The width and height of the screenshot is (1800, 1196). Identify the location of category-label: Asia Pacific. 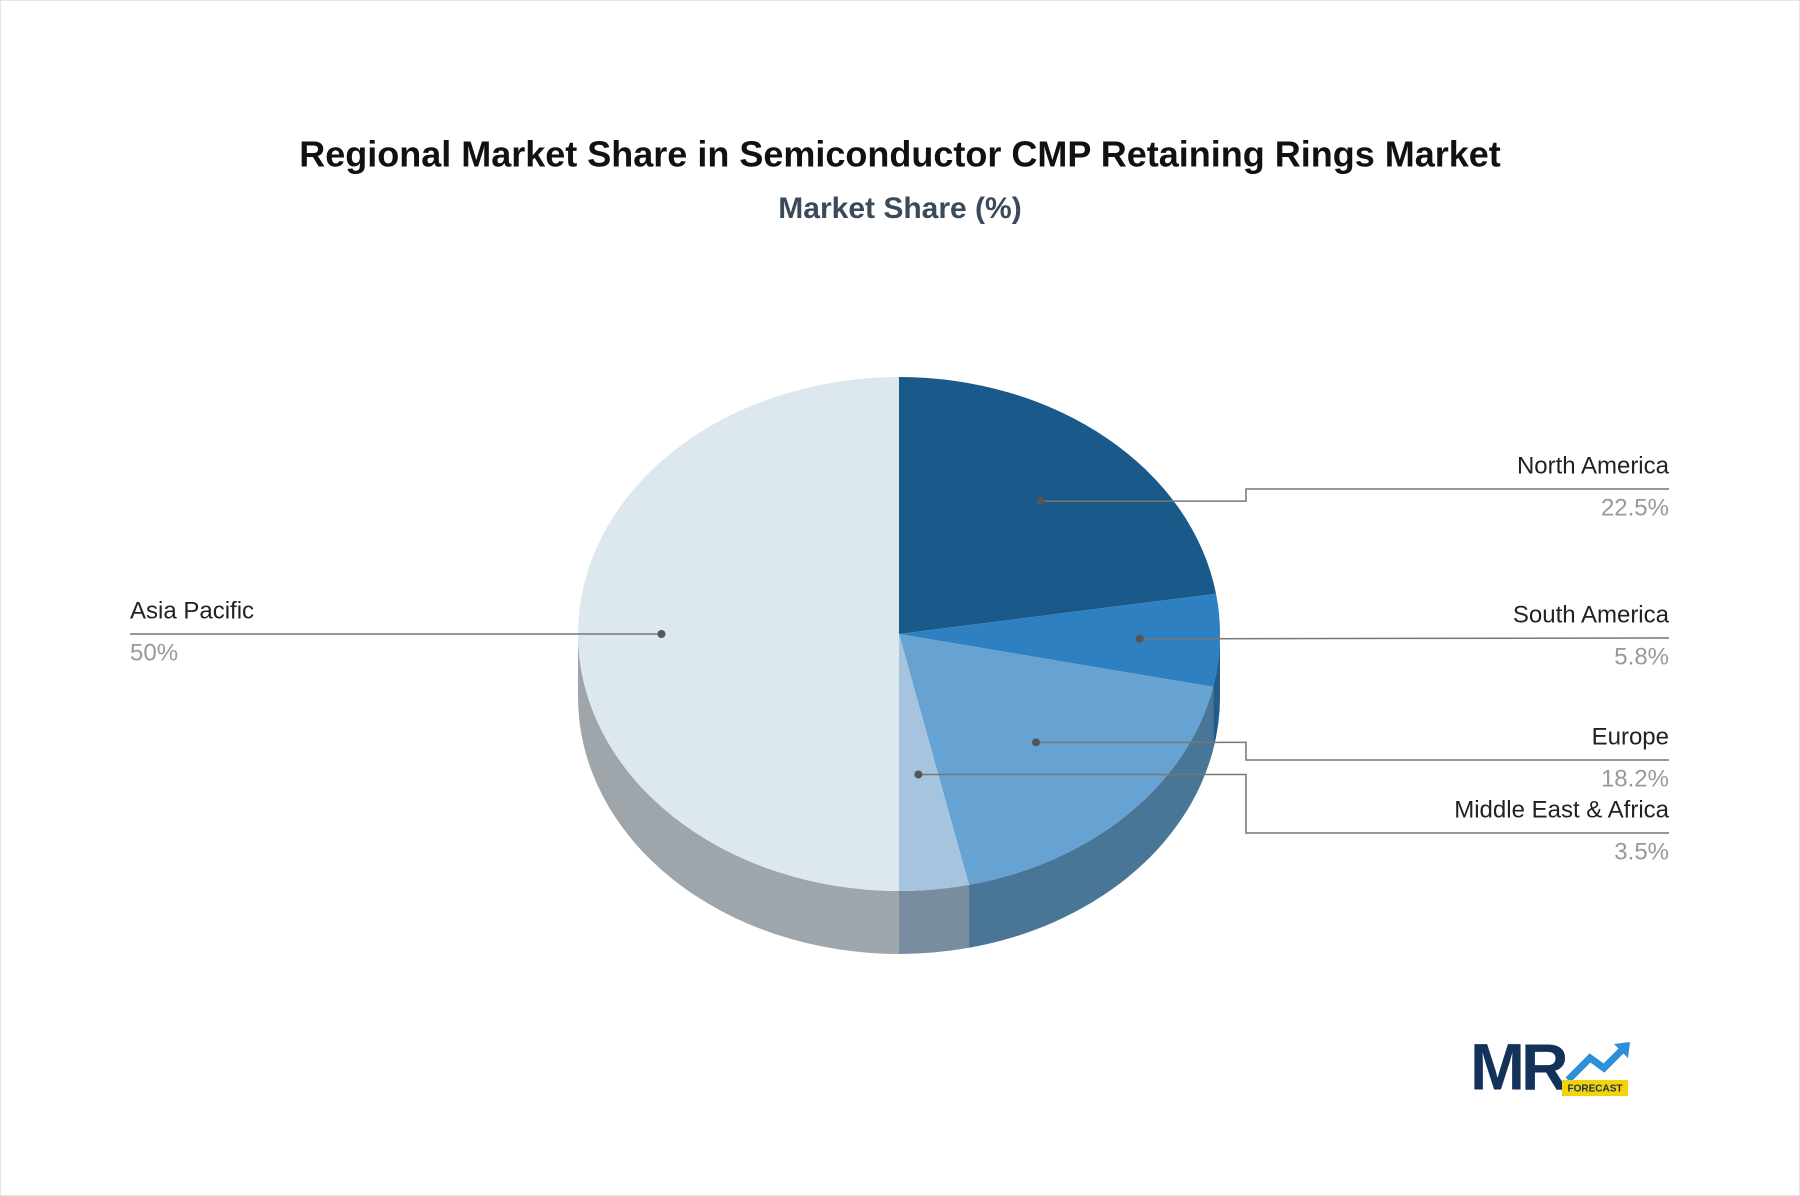
(192, 610).